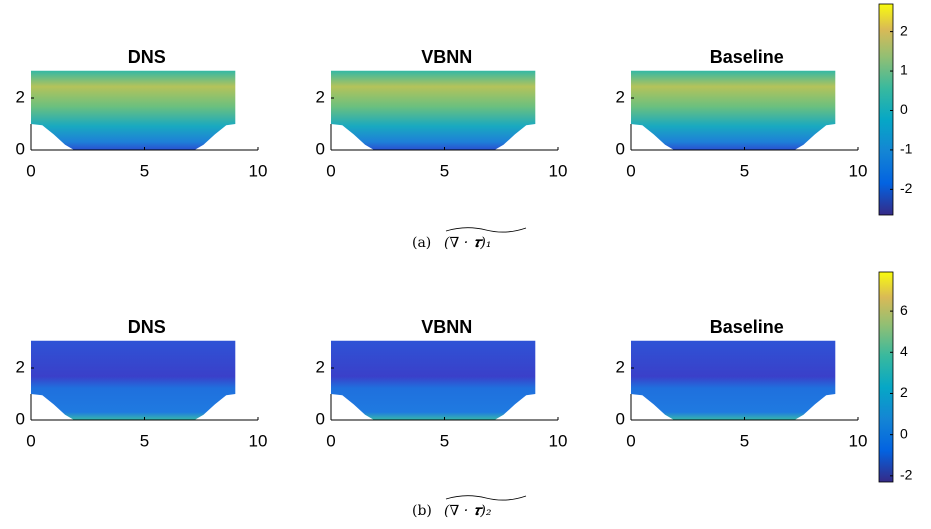 The width and height of the screenshot is (931, 529). What do you see at coordinates (468, 511) in the screenshot?
I see `caption-math: (∇ · 𝝉)₂` at bounding box center [468, 511].